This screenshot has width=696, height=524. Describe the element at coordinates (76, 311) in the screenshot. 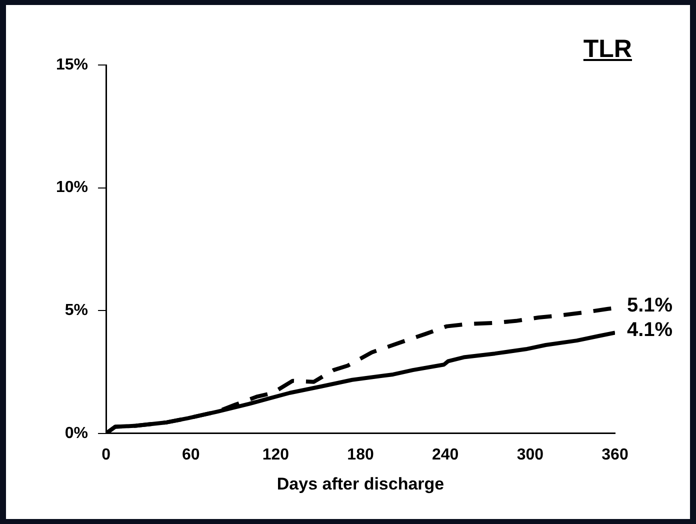

I see `y-tick-label: 5%` at that location.